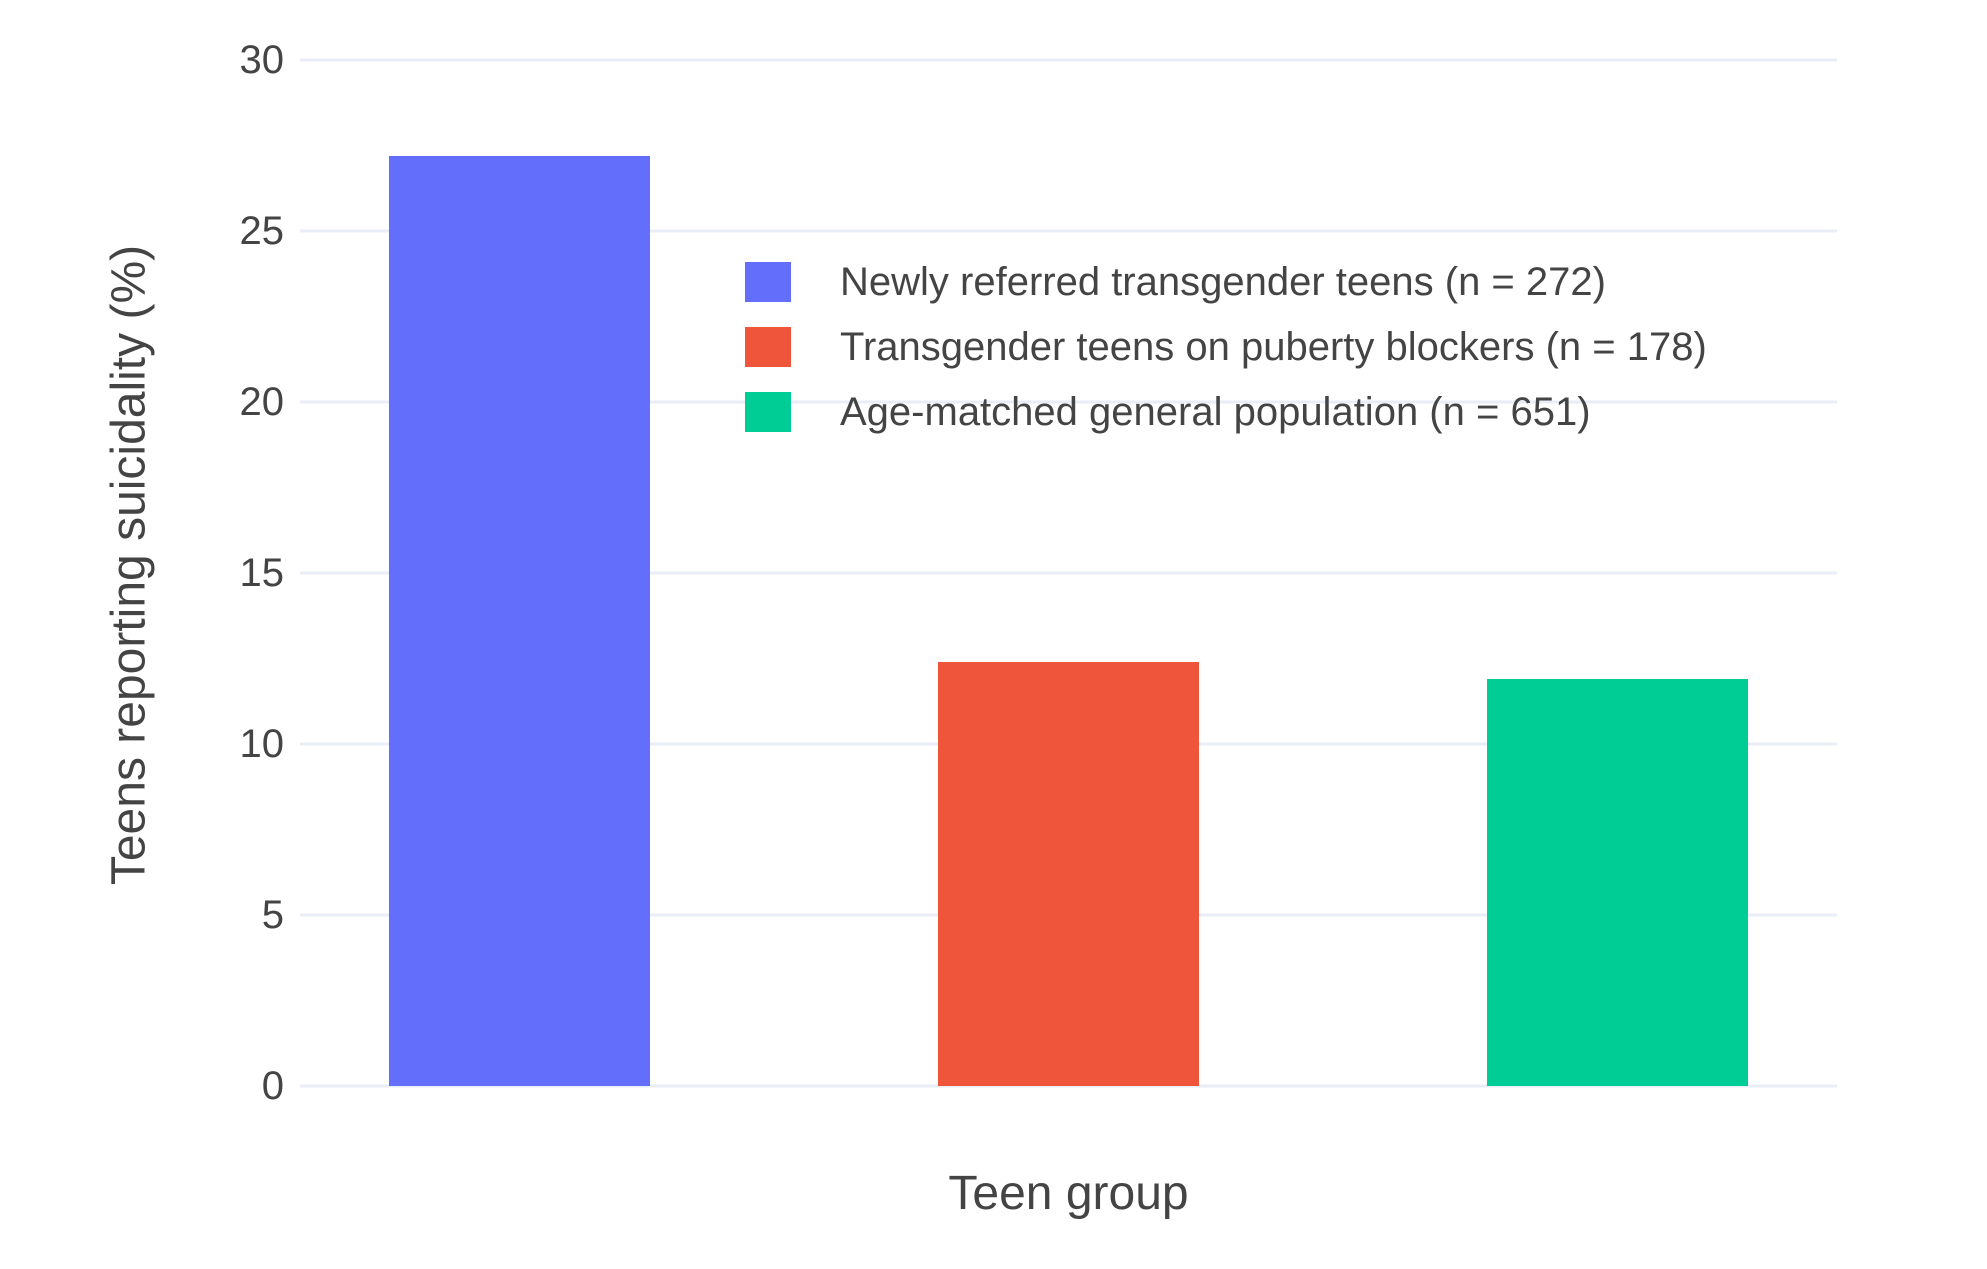 The width and height of the screenshot is (1987, 1269). Describe the element at coordinates (1215, 412) in the screenshot. I see `legend-label: Age-matched general population (n = 651)` at that location.